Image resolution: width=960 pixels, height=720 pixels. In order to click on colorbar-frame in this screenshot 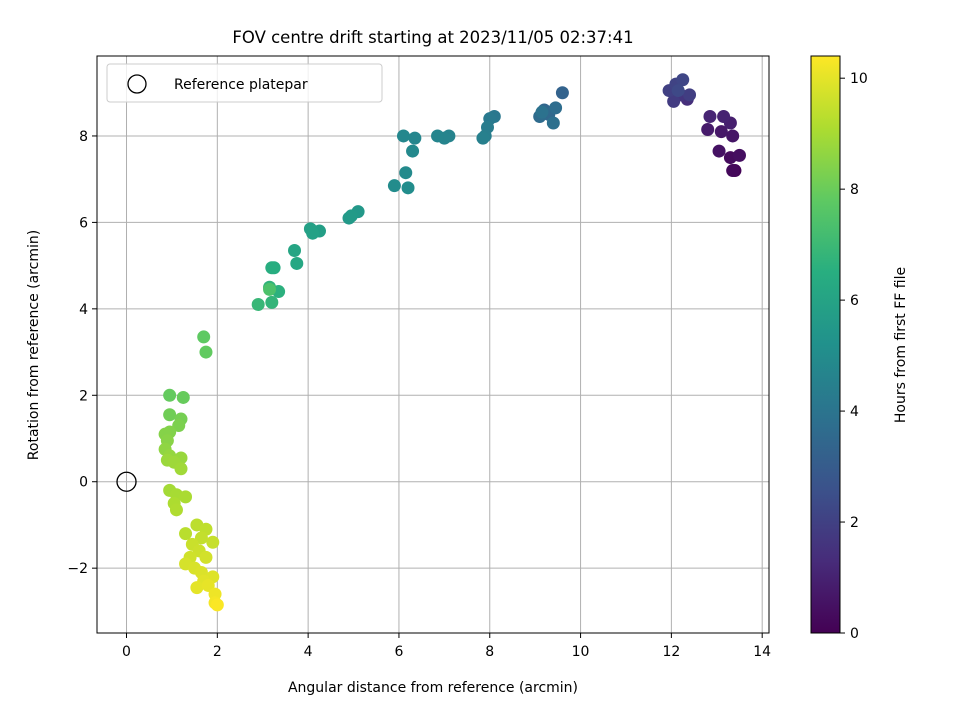, I will do `click(825, 344)`.